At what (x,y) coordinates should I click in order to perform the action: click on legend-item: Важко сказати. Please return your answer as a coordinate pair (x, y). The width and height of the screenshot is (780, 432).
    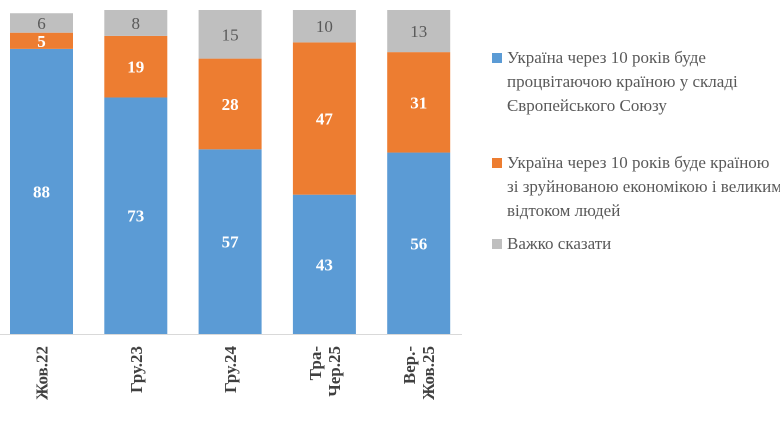
    Looking at the image, I should click on (636, 244).